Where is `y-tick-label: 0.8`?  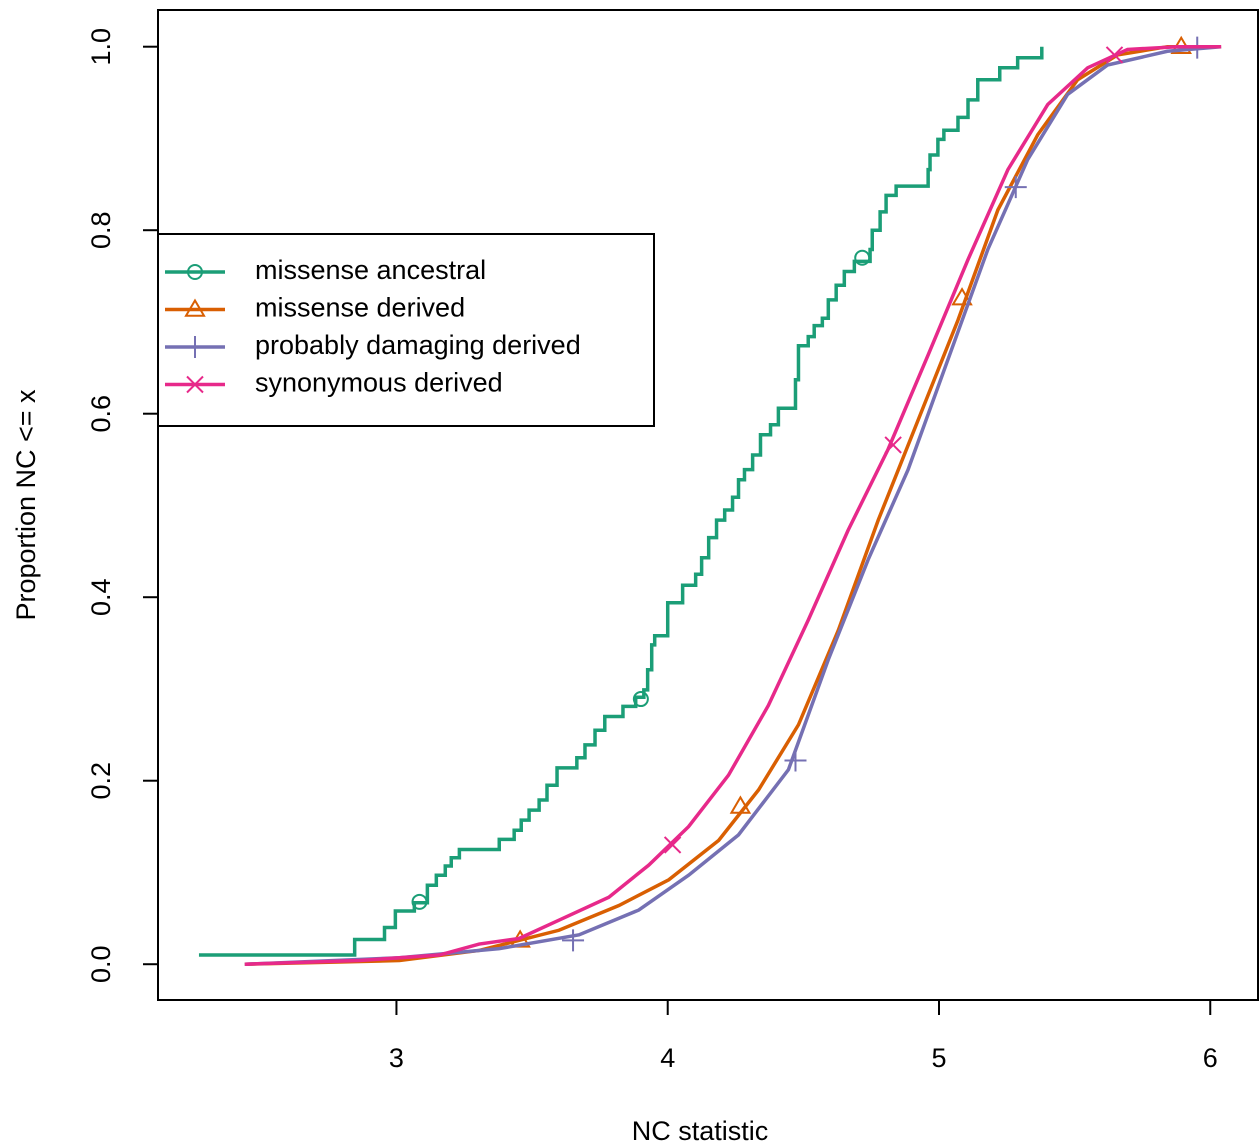
y-tick-label: 0.8 is located at coordinates (101, 230).